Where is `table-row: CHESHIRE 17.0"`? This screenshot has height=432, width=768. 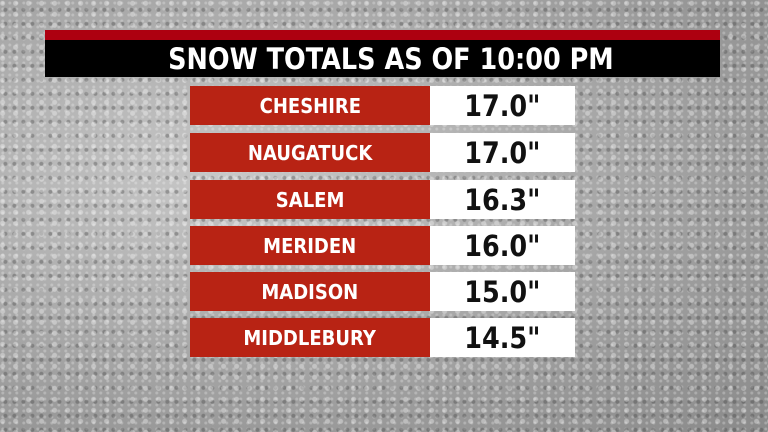
table-row: CHESHIRE 17.0" is located at coordinates (382, 105).